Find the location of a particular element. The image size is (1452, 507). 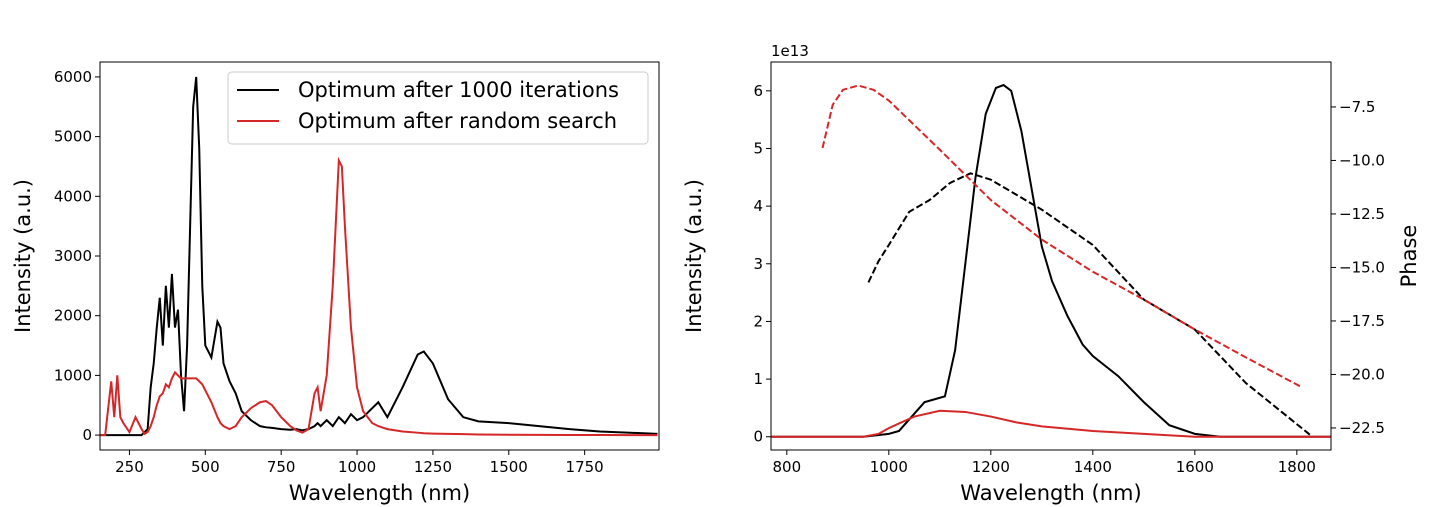

x-tick-label: 1400 is located at coordinates (1093, 467).